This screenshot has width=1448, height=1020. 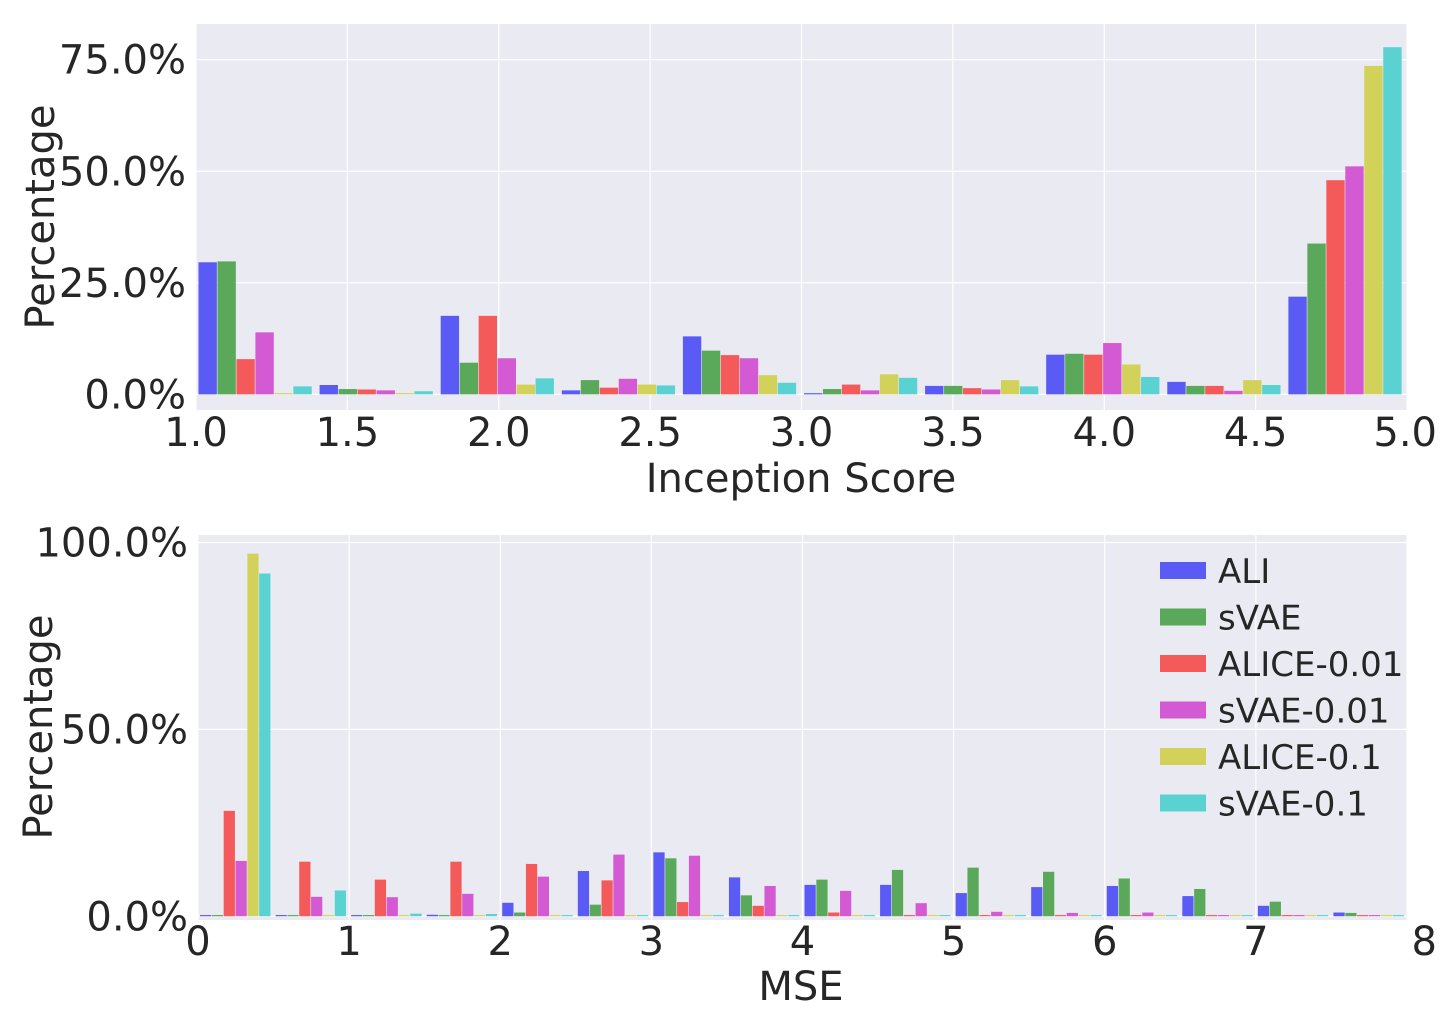 What do you see at coordinates (122, 61) in the screenshot?
I see `y-tick-label: 75.0%` at bounding box center [122, 61].